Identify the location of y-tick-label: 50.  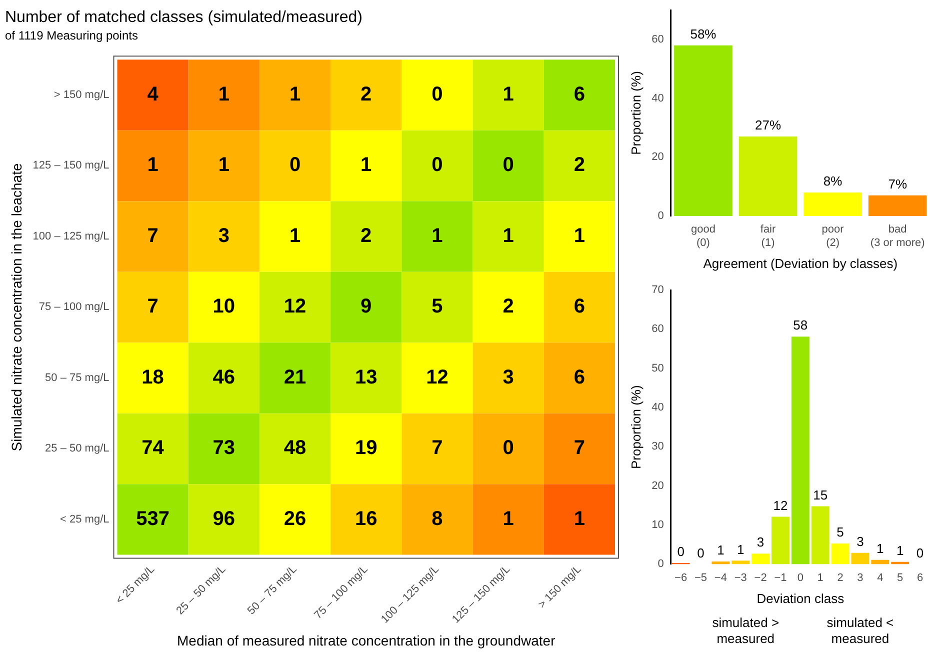
(658, 368).